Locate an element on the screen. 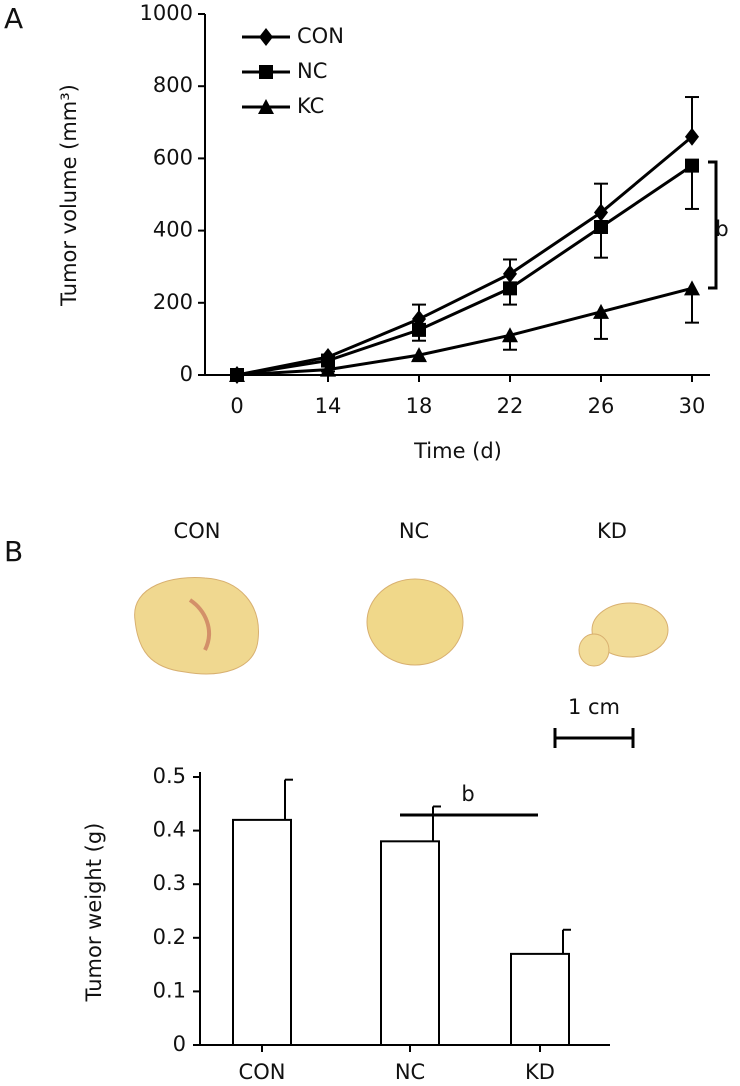 The image size is (740, 1086). x-tick-label: 26 is located at coordinates (601, 406).